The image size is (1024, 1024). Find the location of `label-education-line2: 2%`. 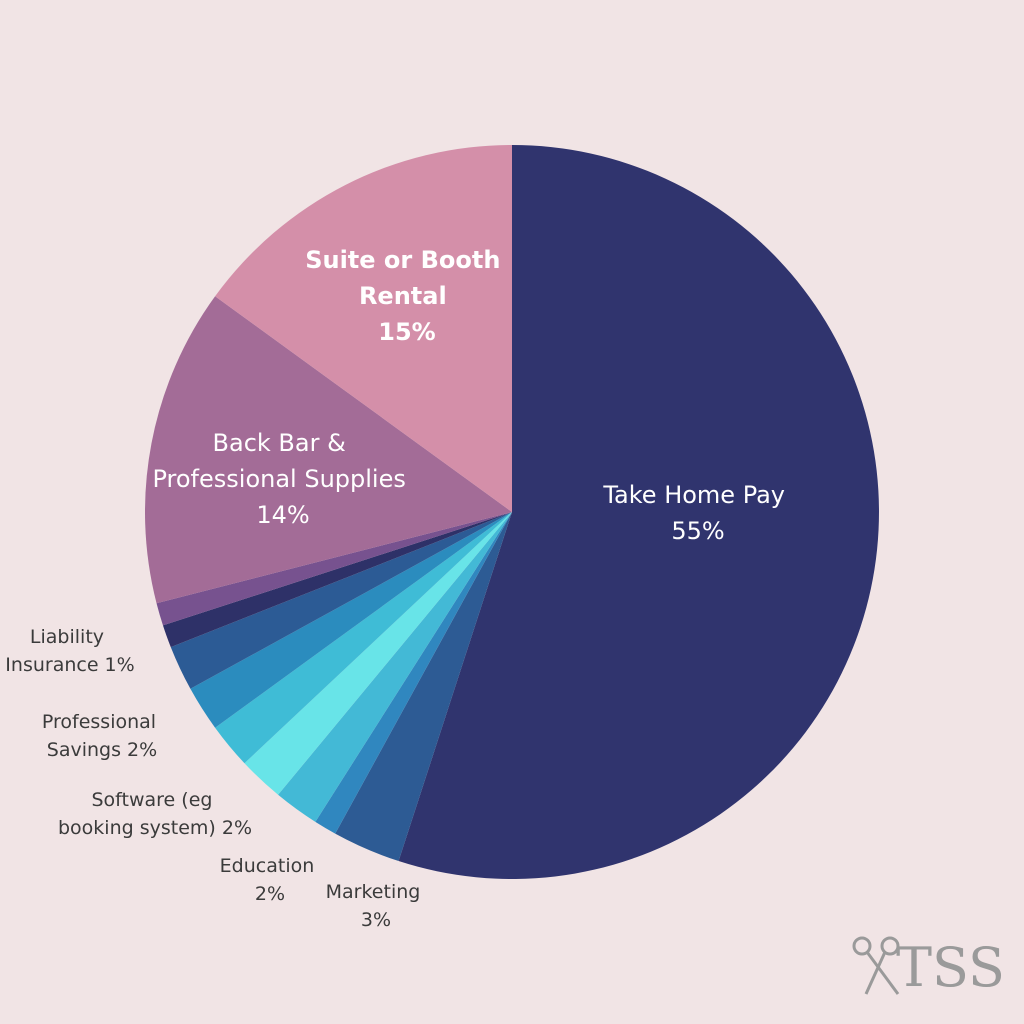

label-education-line2: 2% is located at coordinates (270, 894).